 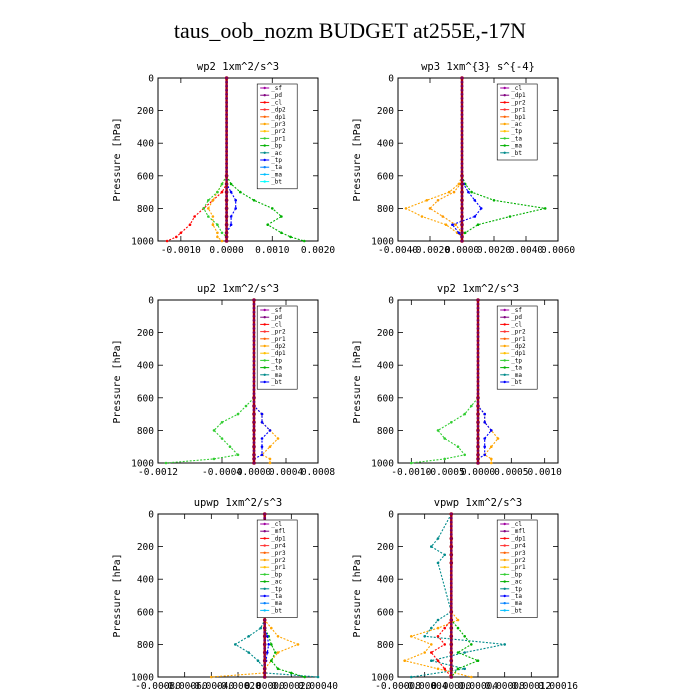 I want to click on series-line, so click(x=433, y=159).